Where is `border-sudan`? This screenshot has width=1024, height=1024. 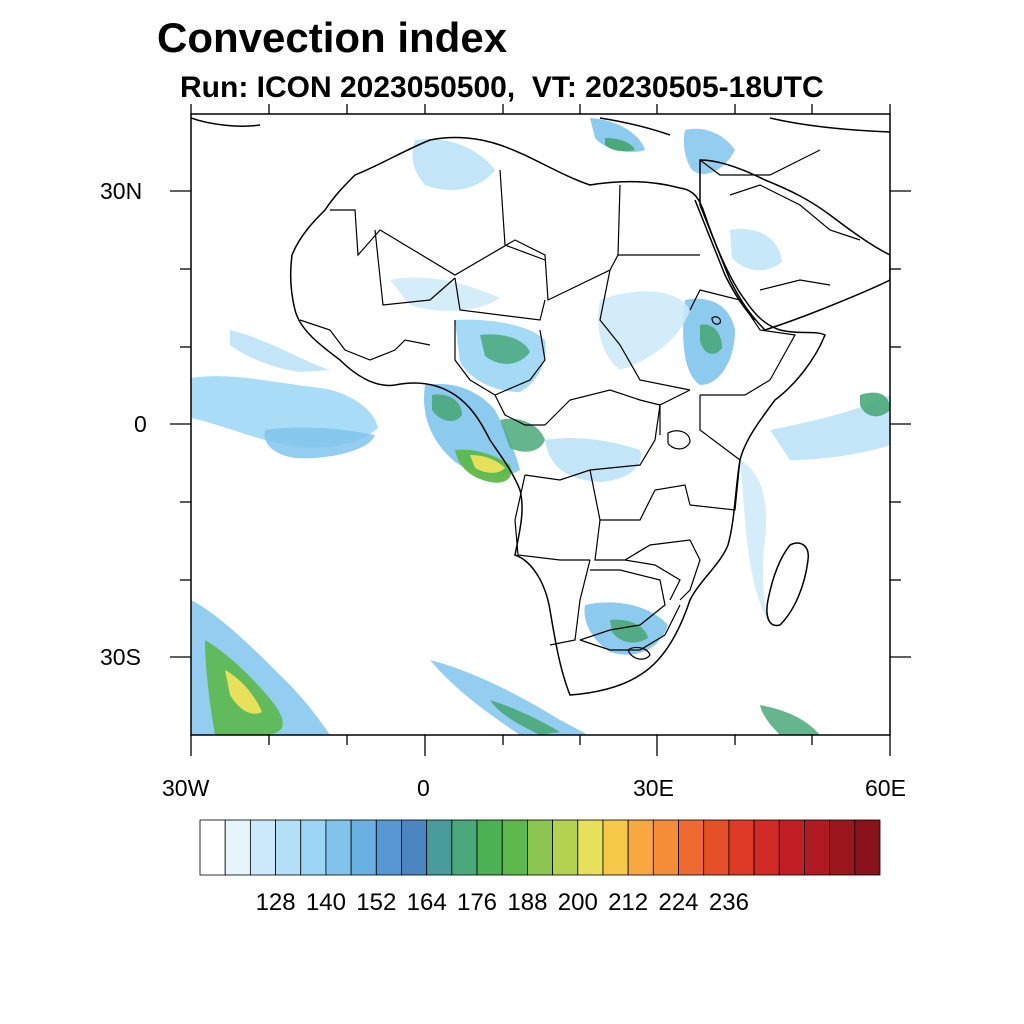
border-sudan is located at coordinates (645, 330).